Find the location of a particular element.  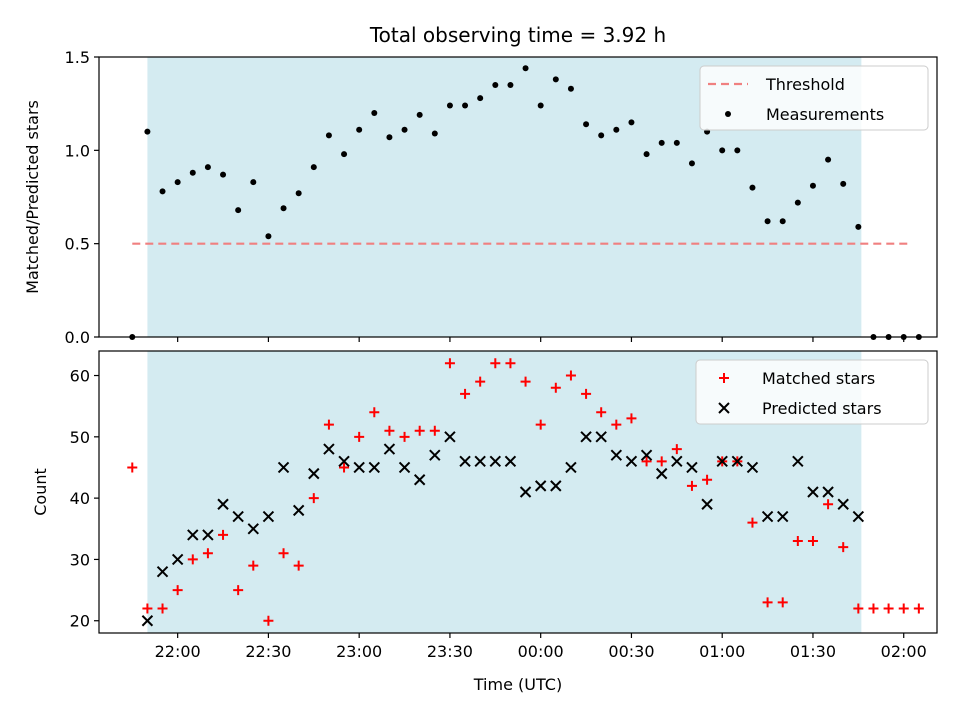

x-axis-label: Time (UTC) is located at coordinates (517, 684).